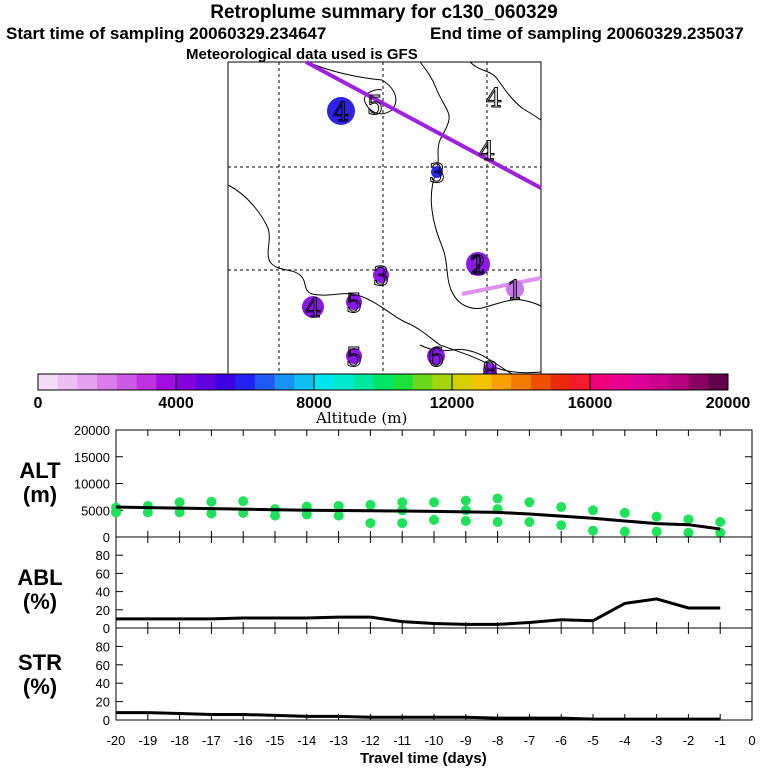 The image size is (768, 768). Describe the element at coordinates (354, 358) in the screenshot. I see `day-number-label: 5` at that location.